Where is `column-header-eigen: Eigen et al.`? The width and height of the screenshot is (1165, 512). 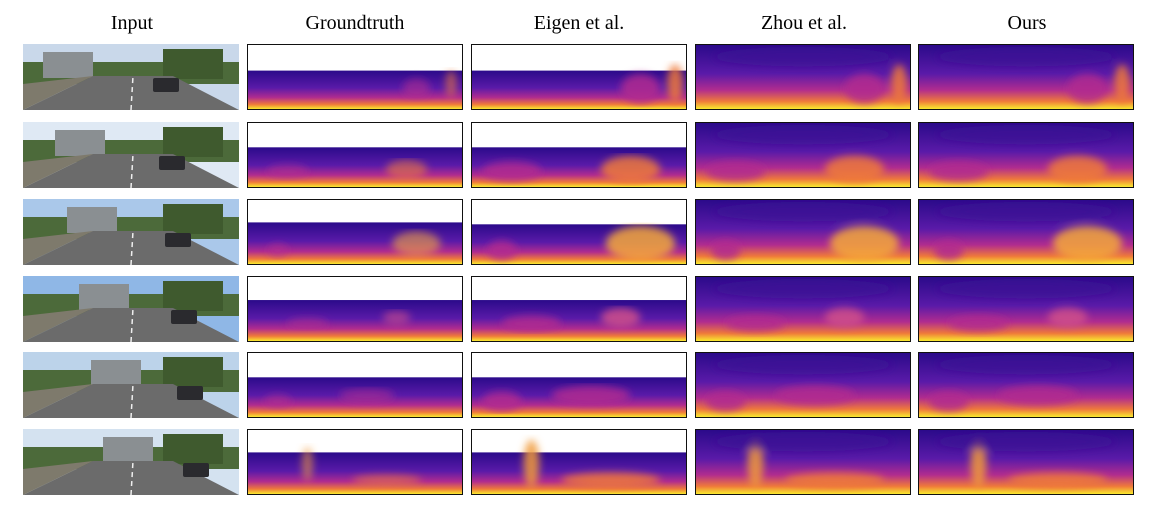
column-header-eigen: Eigen et al. is located at coordinates (579, 23).